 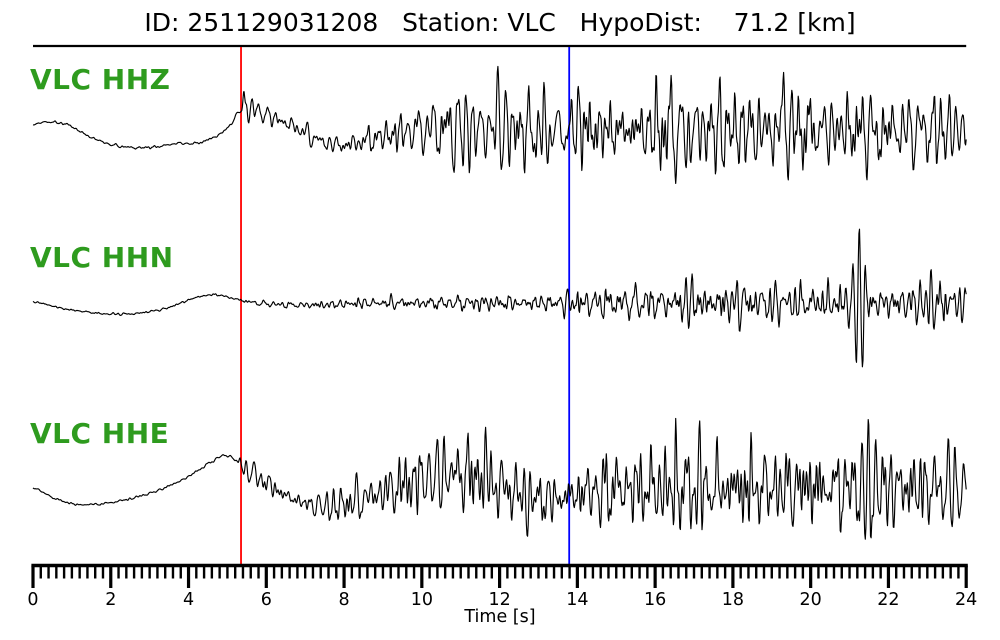 What do you see at coordinates (811, 600) in the screenshot?
I see `x-tick-label: 20` at bounding box center [811, 600].